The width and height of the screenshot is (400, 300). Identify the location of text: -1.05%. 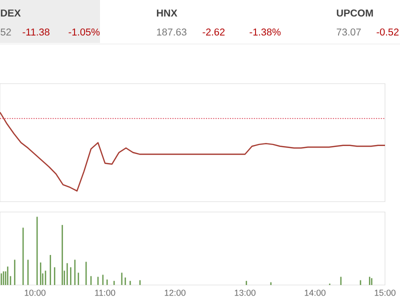
(84, 32).